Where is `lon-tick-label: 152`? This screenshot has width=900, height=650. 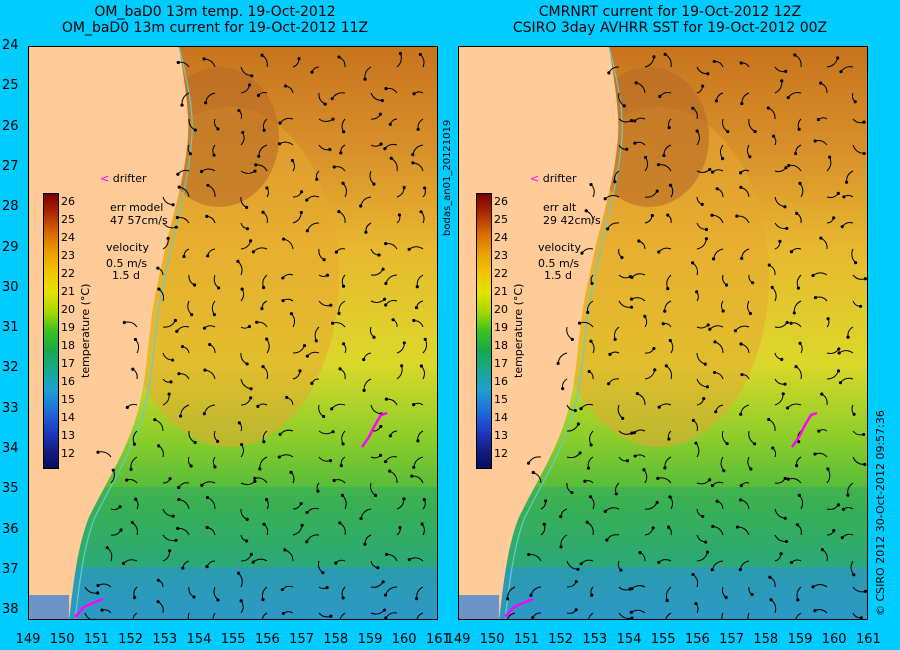
lon-tick-label: 152 is located at coordinates (130, 639).